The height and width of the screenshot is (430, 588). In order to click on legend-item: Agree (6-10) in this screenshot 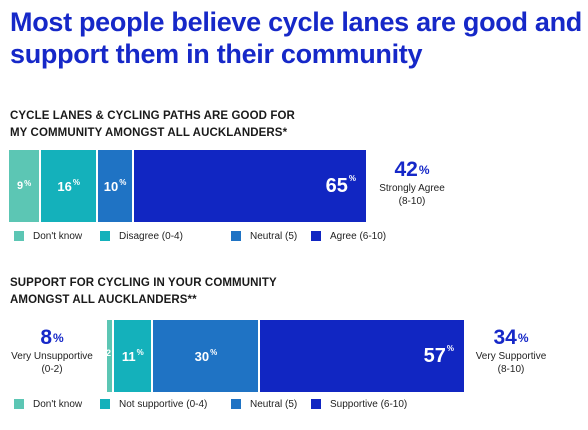, I will do `click(348, 236)`.